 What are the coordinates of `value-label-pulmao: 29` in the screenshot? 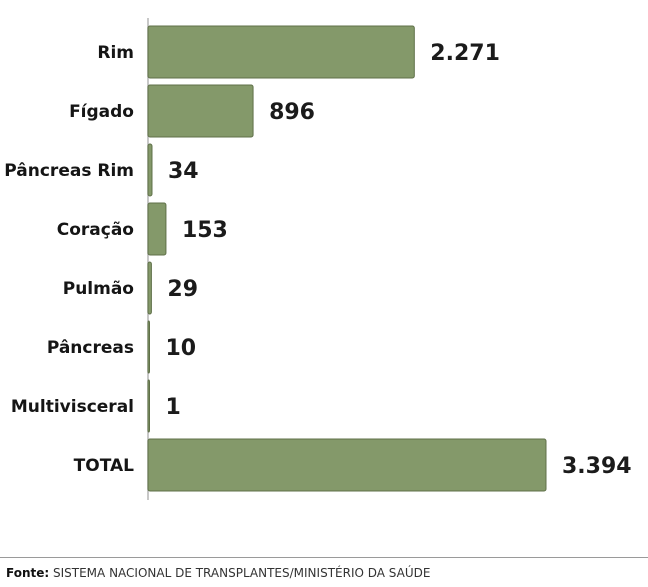 It's located at (182, 289).